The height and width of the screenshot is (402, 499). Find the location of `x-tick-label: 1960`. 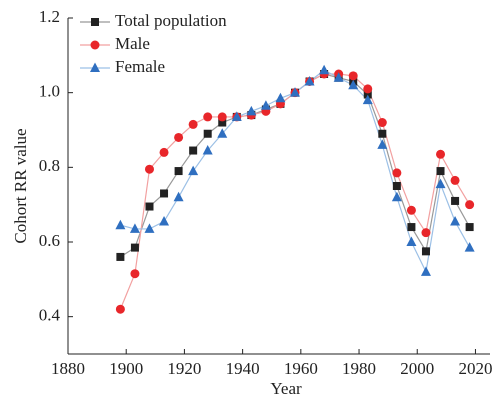

x-tick-label: 1960 is located at coordinates (301, 368).